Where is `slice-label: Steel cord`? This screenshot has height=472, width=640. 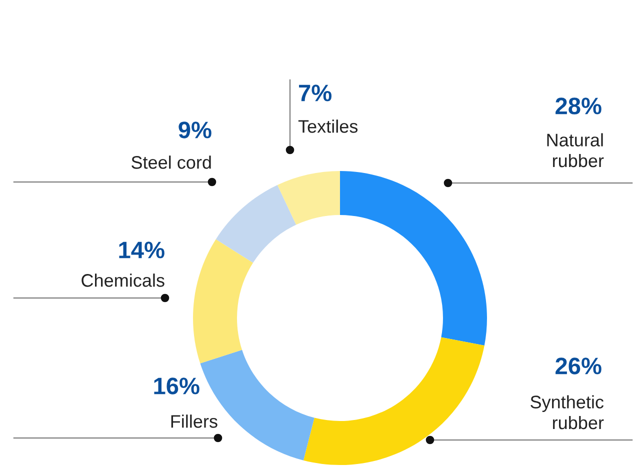 slice-label: Steel cord is located at coordinates (171, 162).